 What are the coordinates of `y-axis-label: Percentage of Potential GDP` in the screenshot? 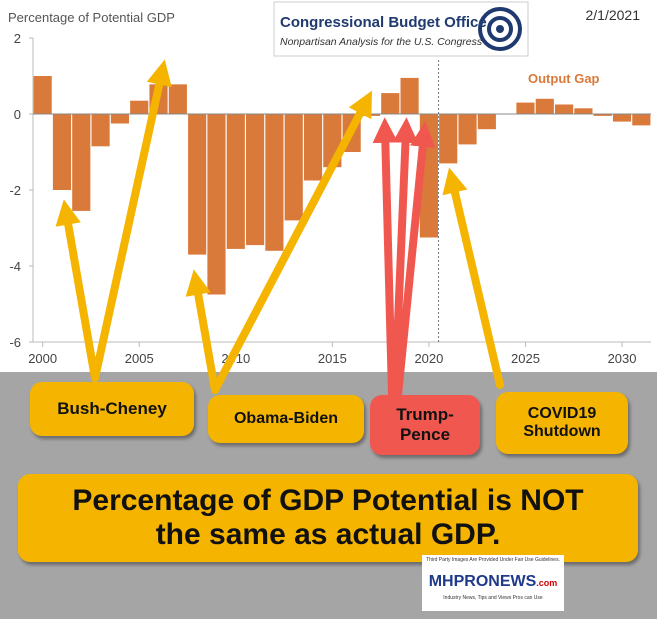 It's located at (91, 17).